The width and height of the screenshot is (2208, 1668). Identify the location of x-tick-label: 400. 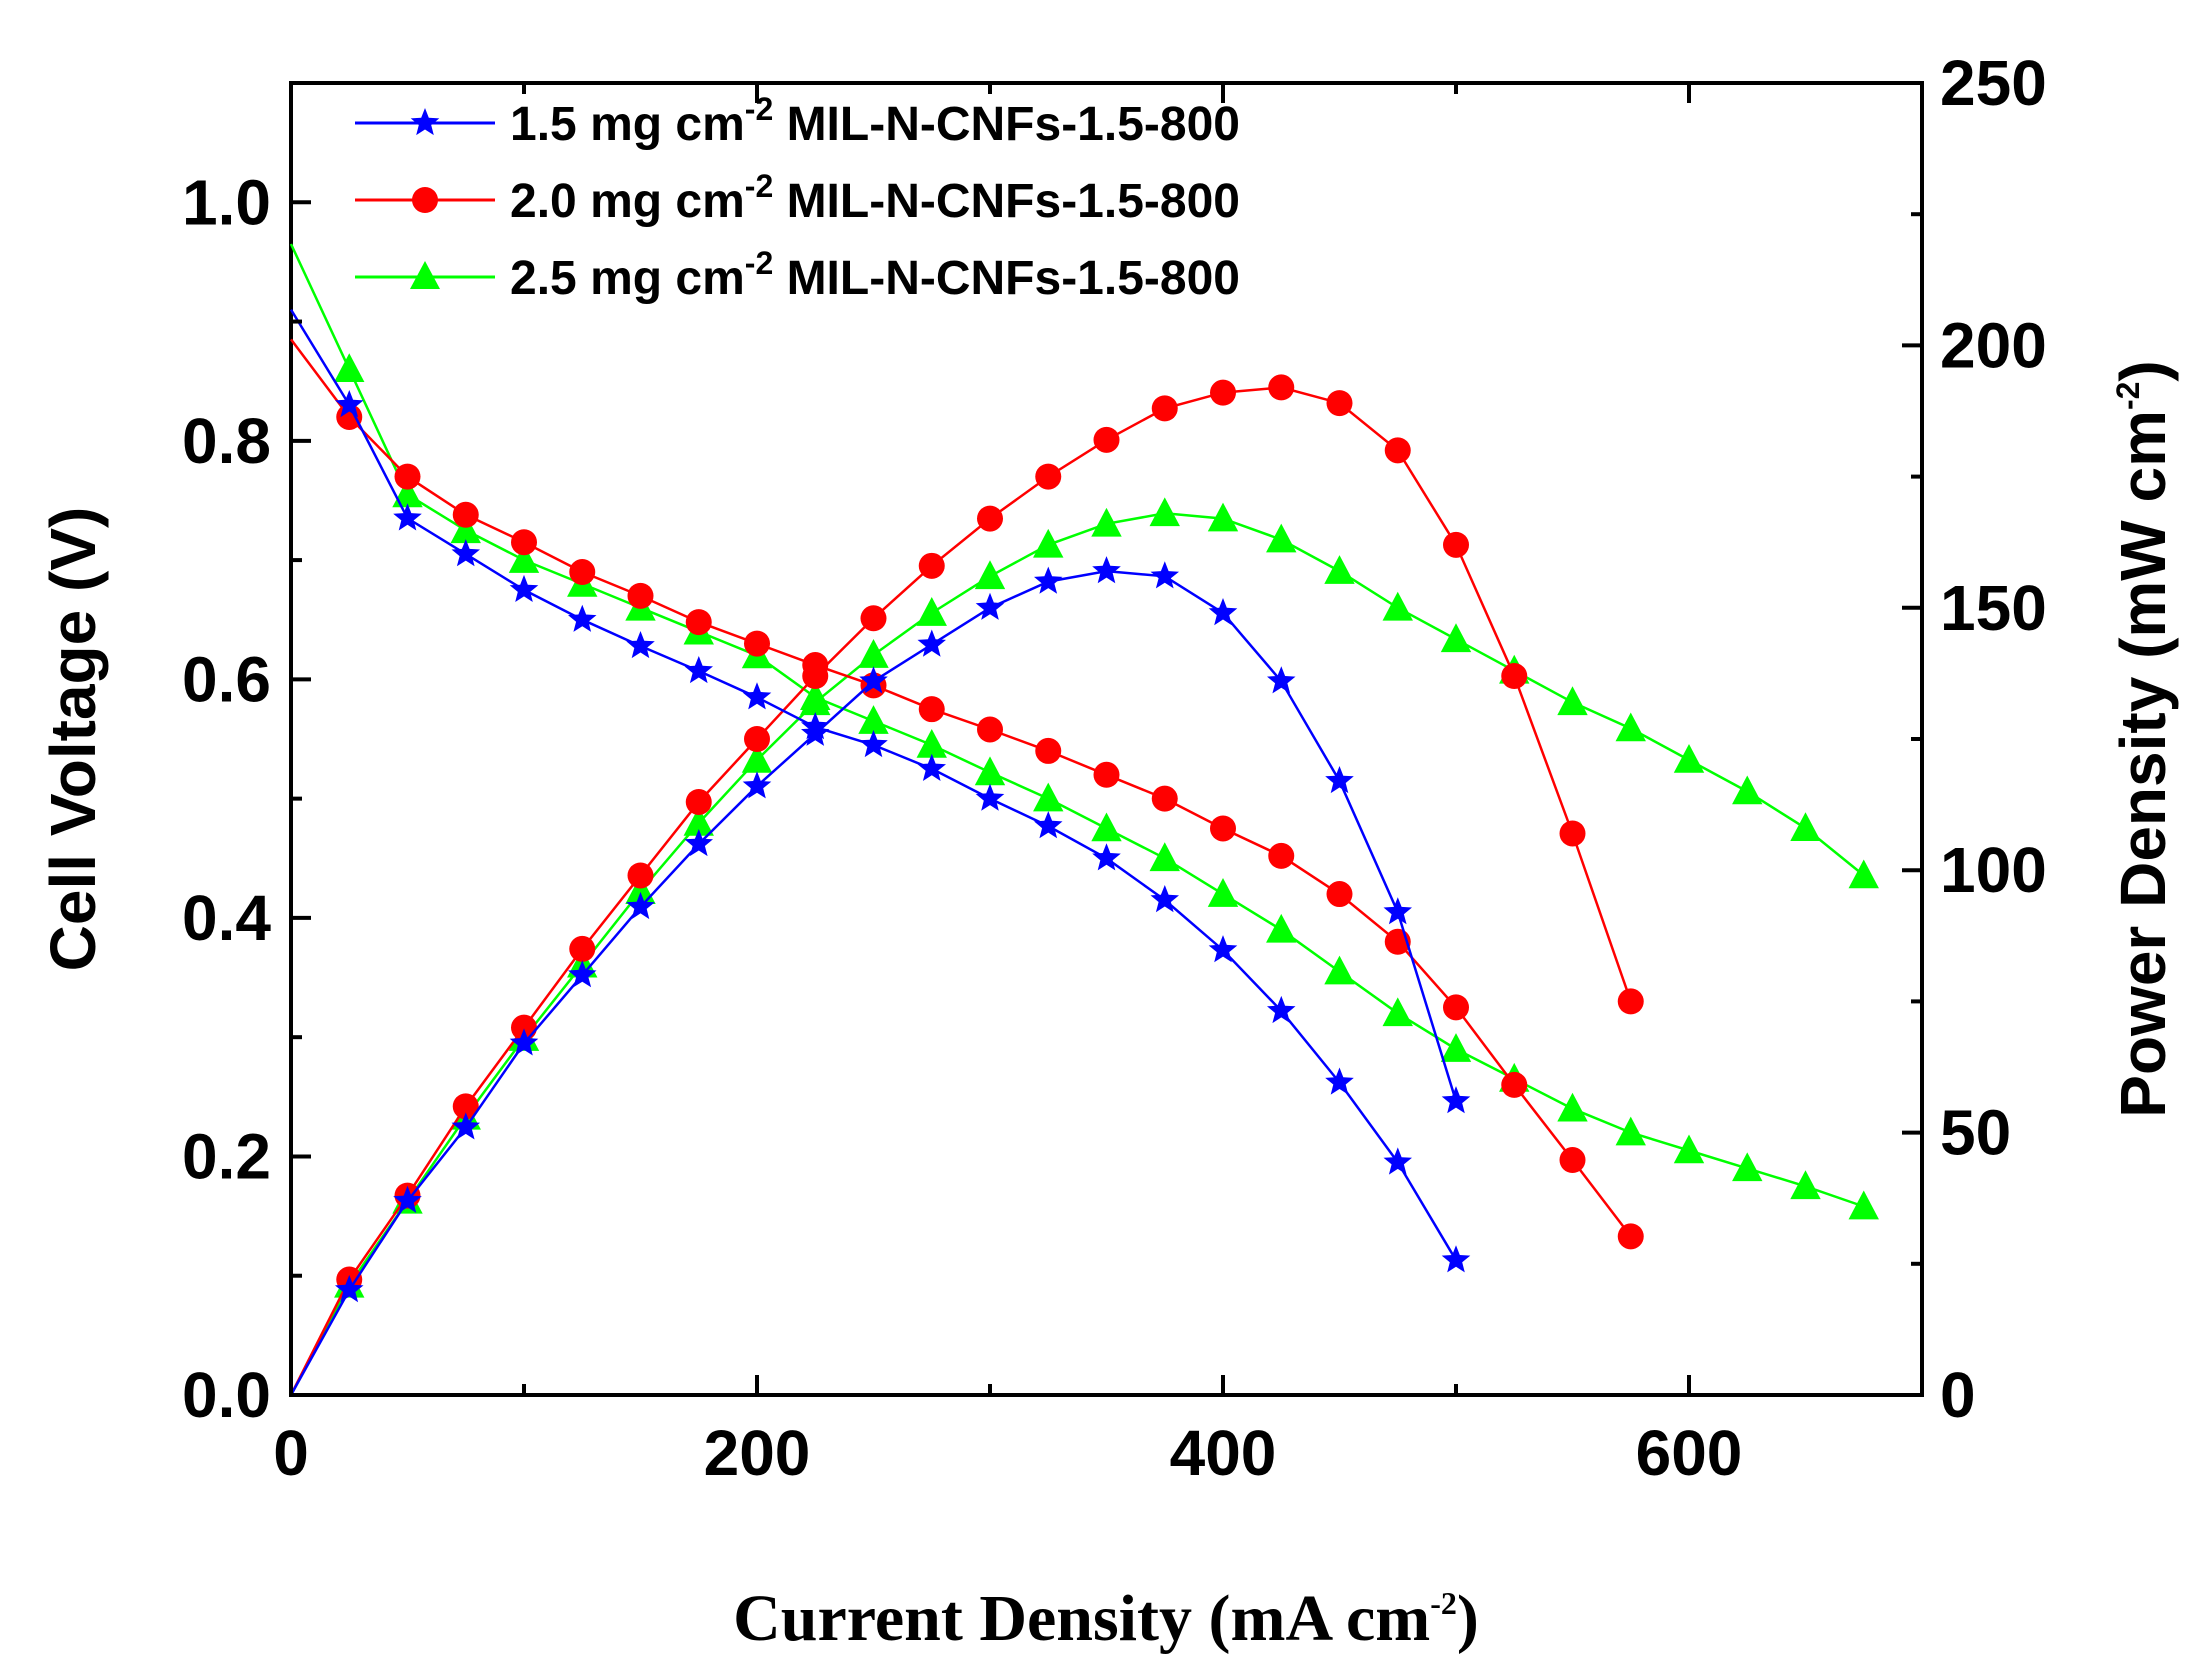
(1223, 1453).